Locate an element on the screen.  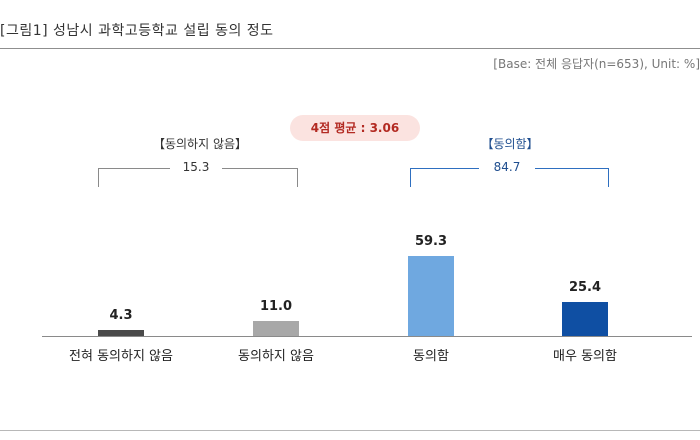
figure-title: [그림1] 성남시 과학고등학교 설립 동의 정도 is located at coordinates (137, 31).